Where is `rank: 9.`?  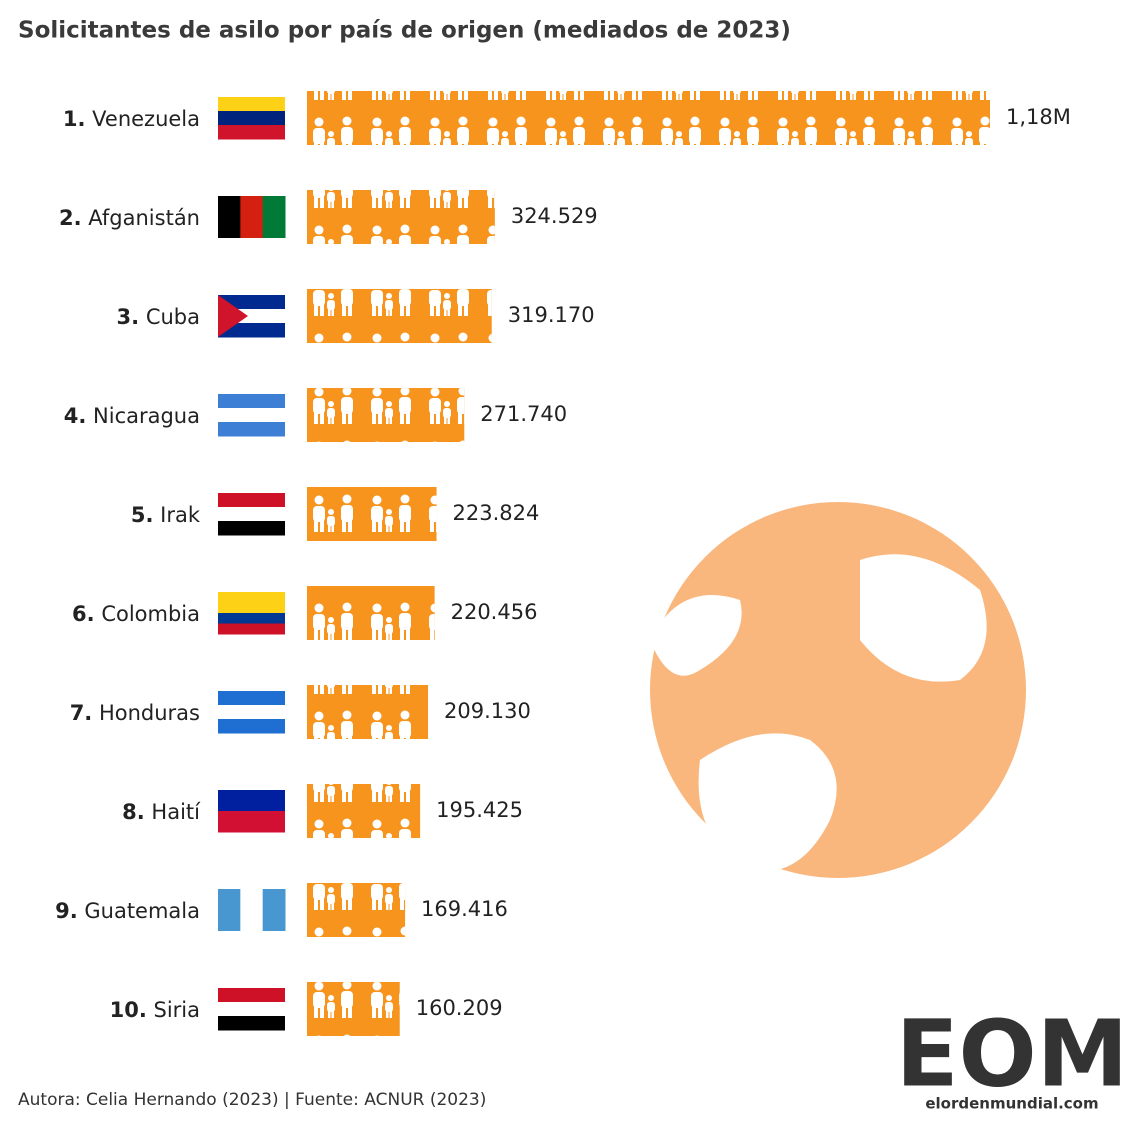
rank: 9. is located at coordinates (66, 911).